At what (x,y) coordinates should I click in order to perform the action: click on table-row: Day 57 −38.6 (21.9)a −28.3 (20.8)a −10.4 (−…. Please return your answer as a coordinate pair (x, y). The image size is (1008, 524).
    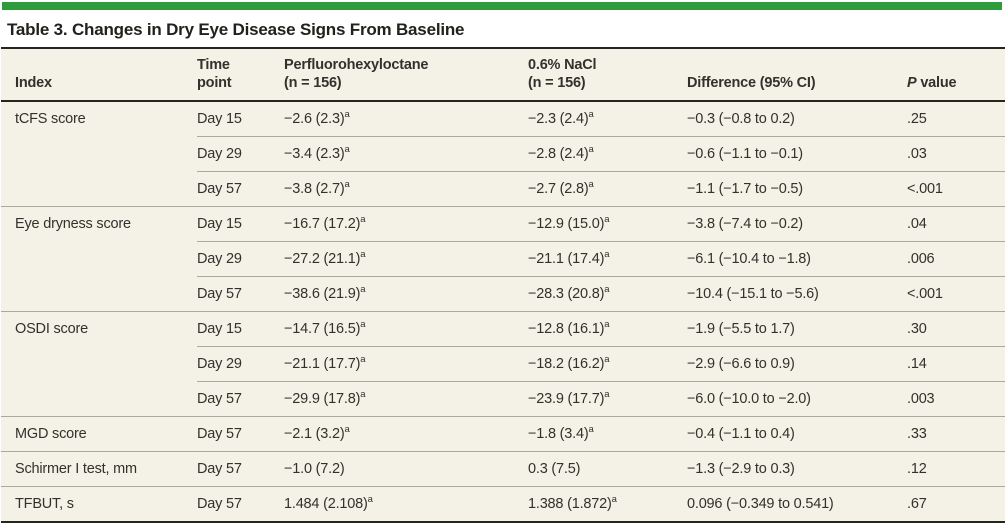
    Looking at the image, I should click on (503, 294).